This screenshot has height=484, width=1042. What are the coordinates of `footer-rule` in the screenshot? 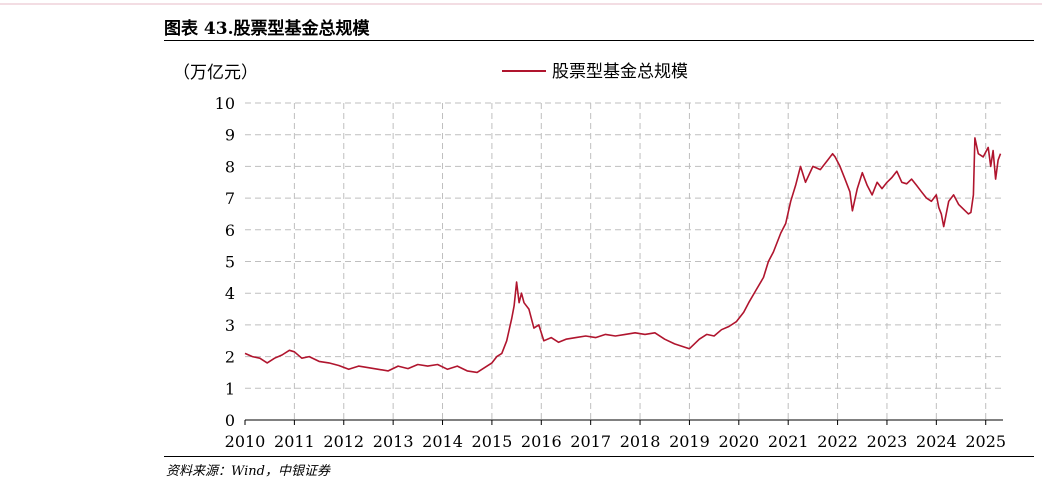 It's located at (599, 456).